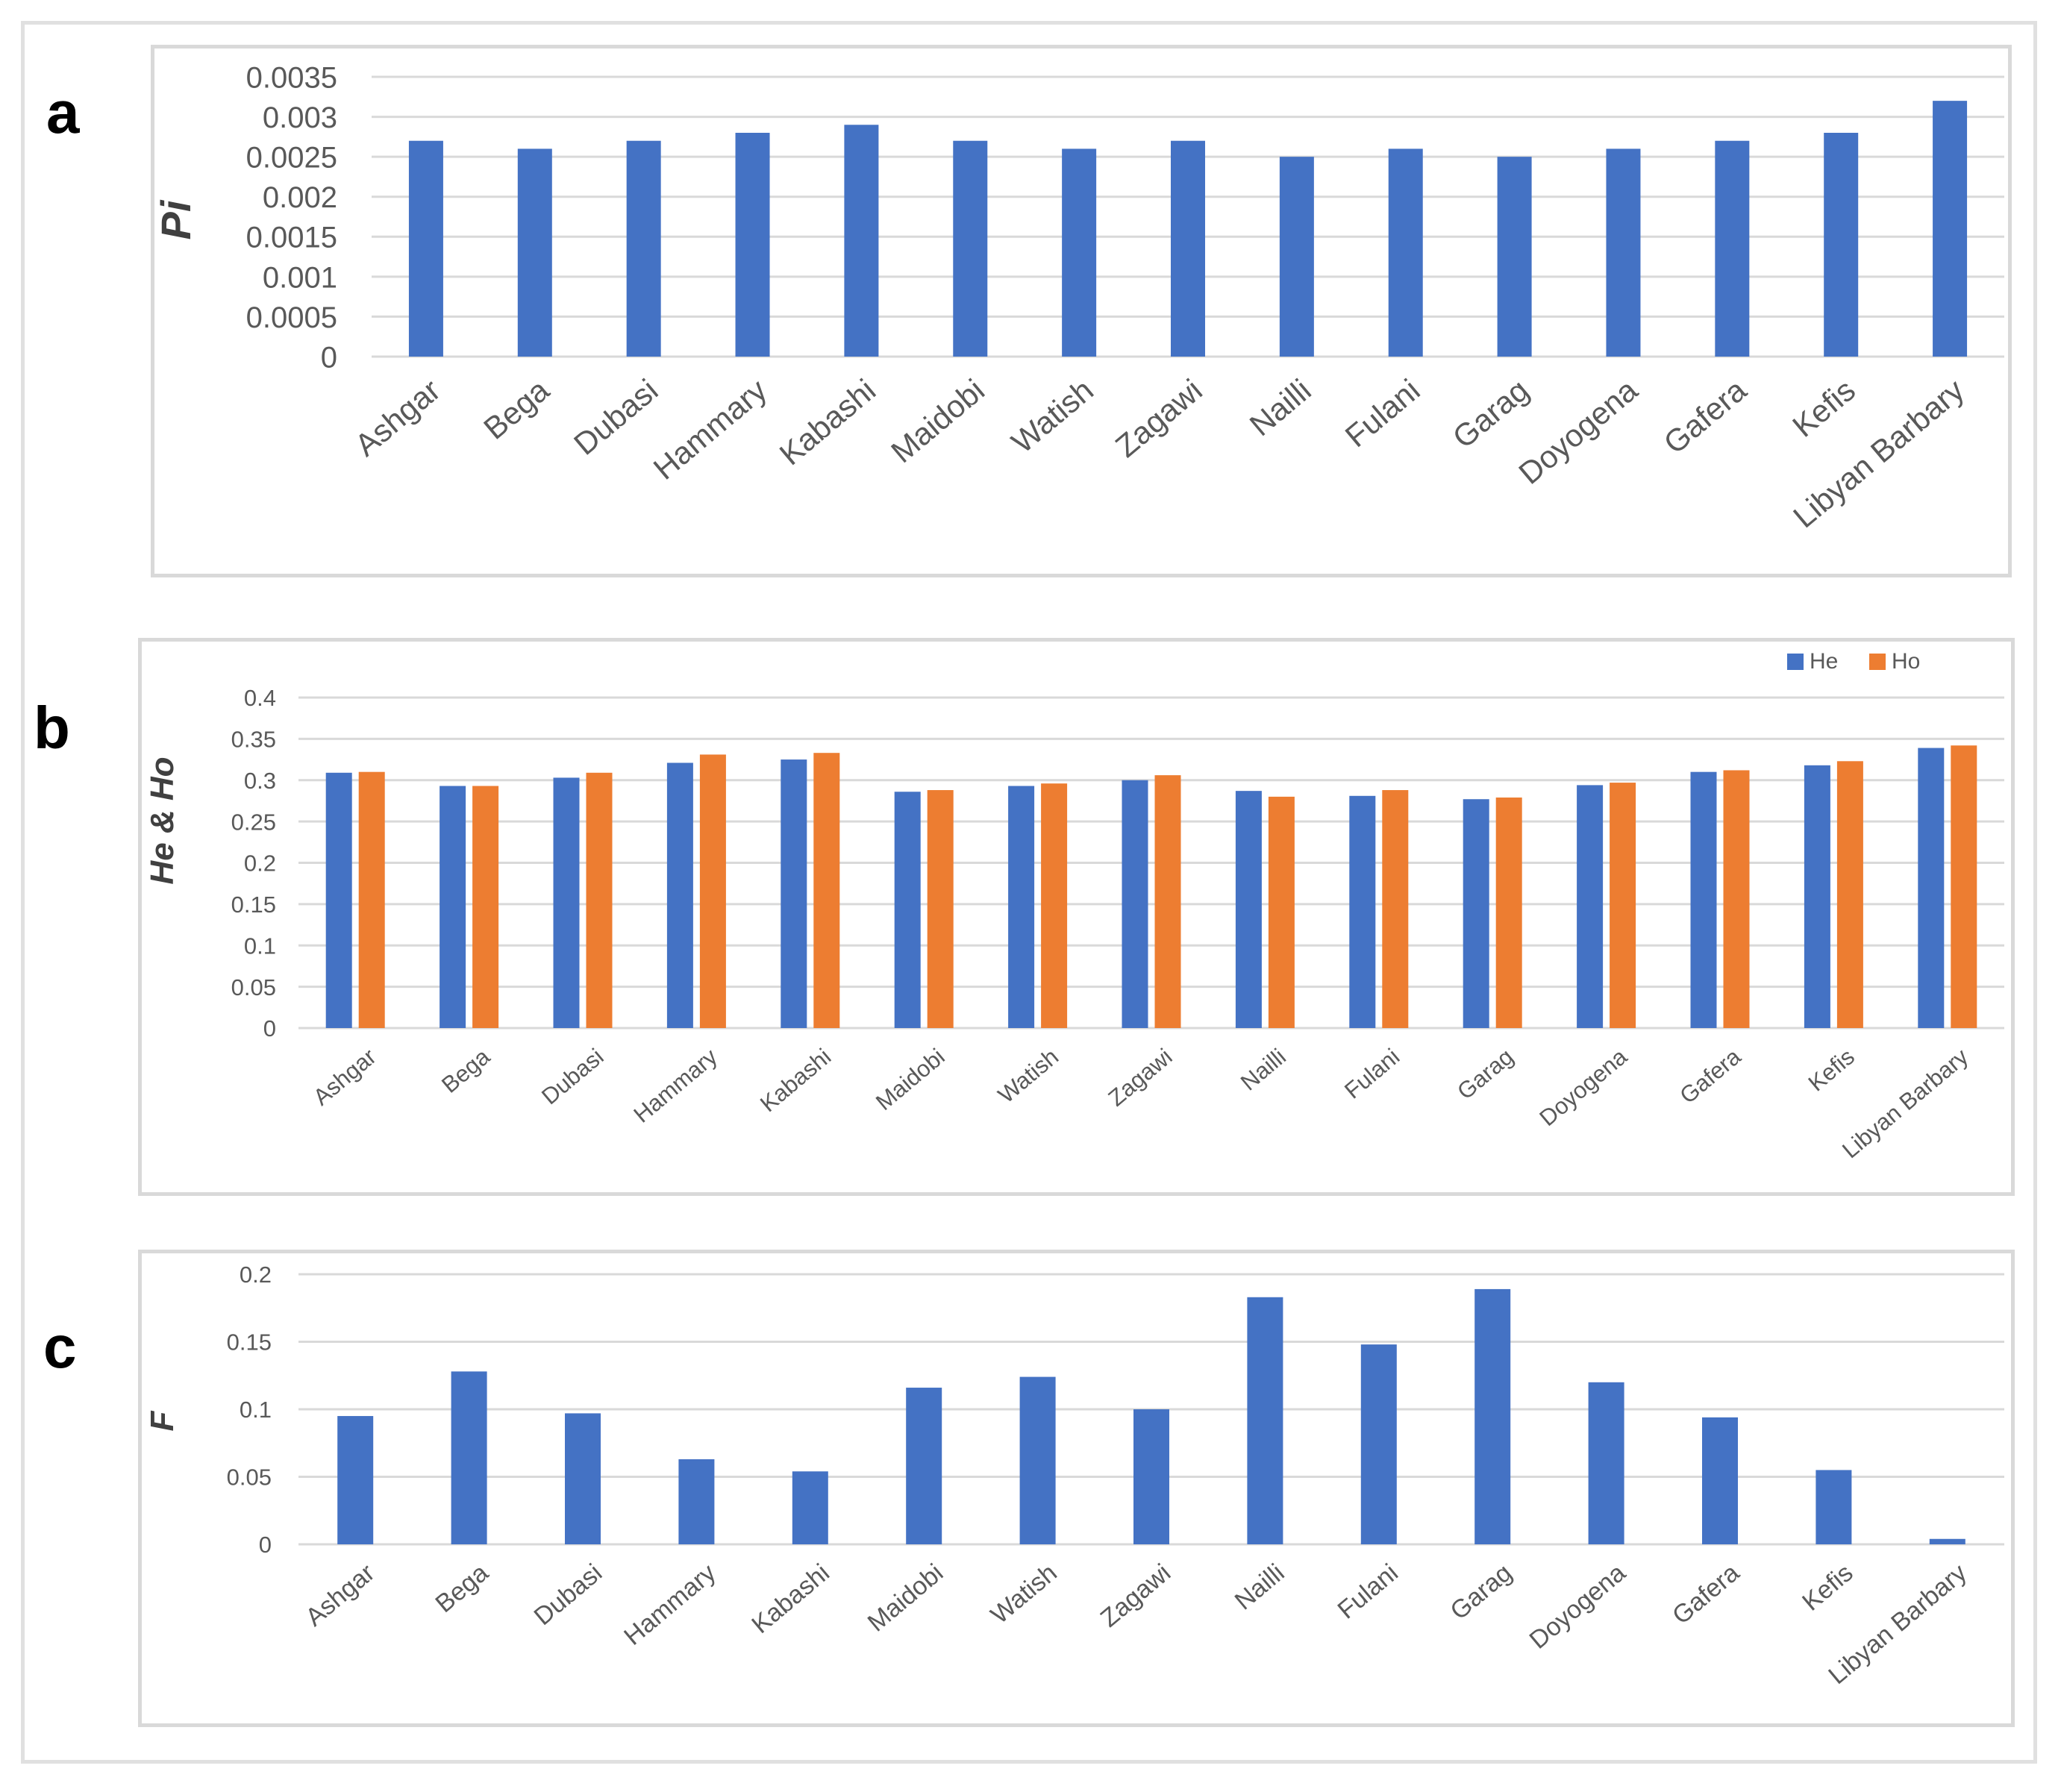 The width and height of the screenshot is (2061, 1792). Describe the element at coordinates (1905, 1103) in the screenshot. I see `panel-b-xtick-label: Libyan Barbary` at that location.